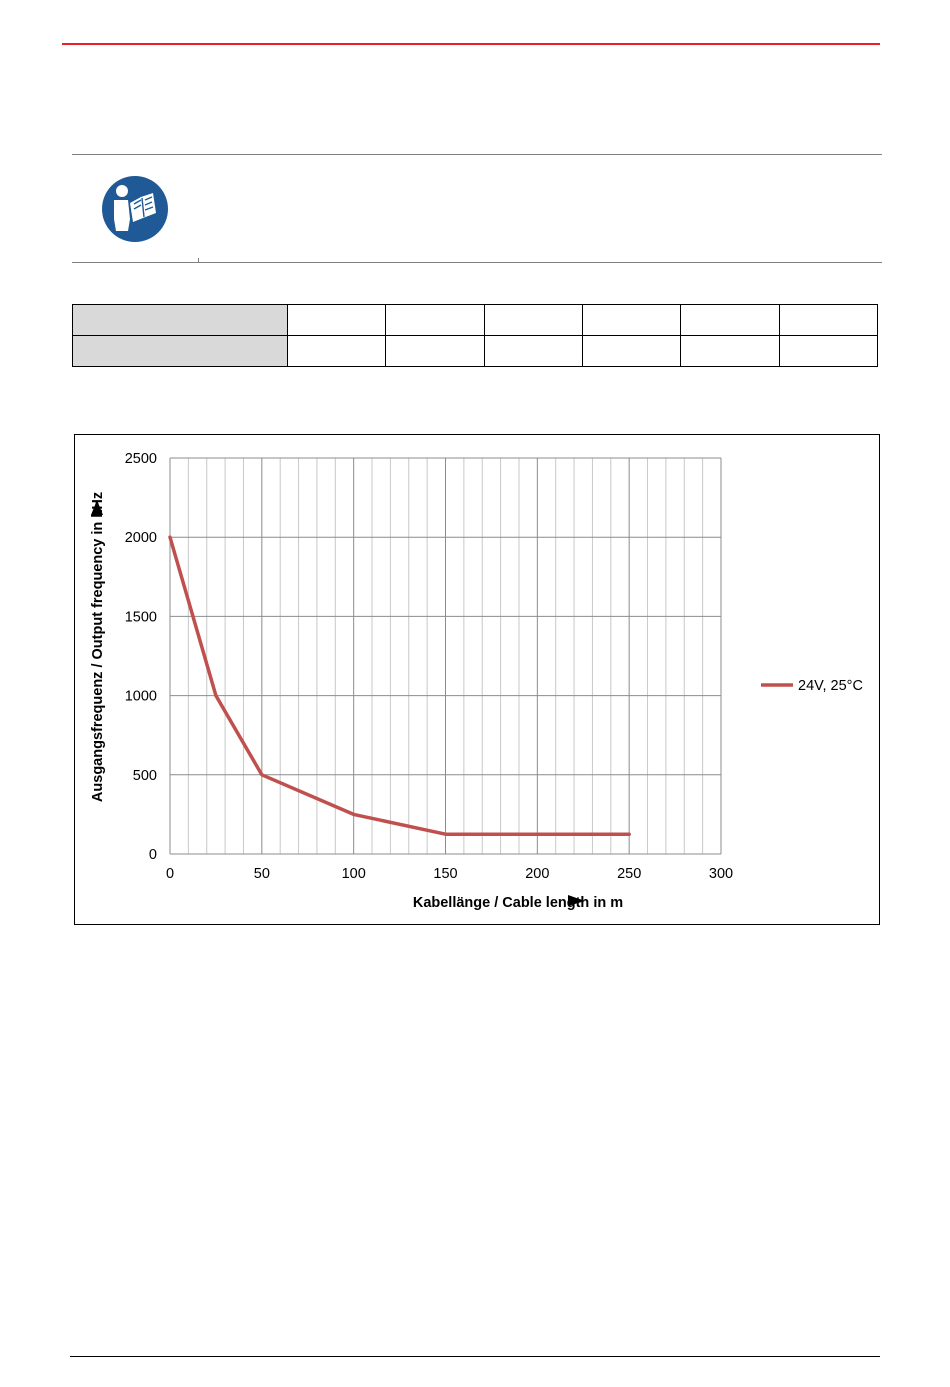 The height and width of the screenshot is (1387, 950). What do you see at coordinates (97, 507) in the screenshot?
I see `y-axis-arrow-icon` at bounding box center [97, 507].